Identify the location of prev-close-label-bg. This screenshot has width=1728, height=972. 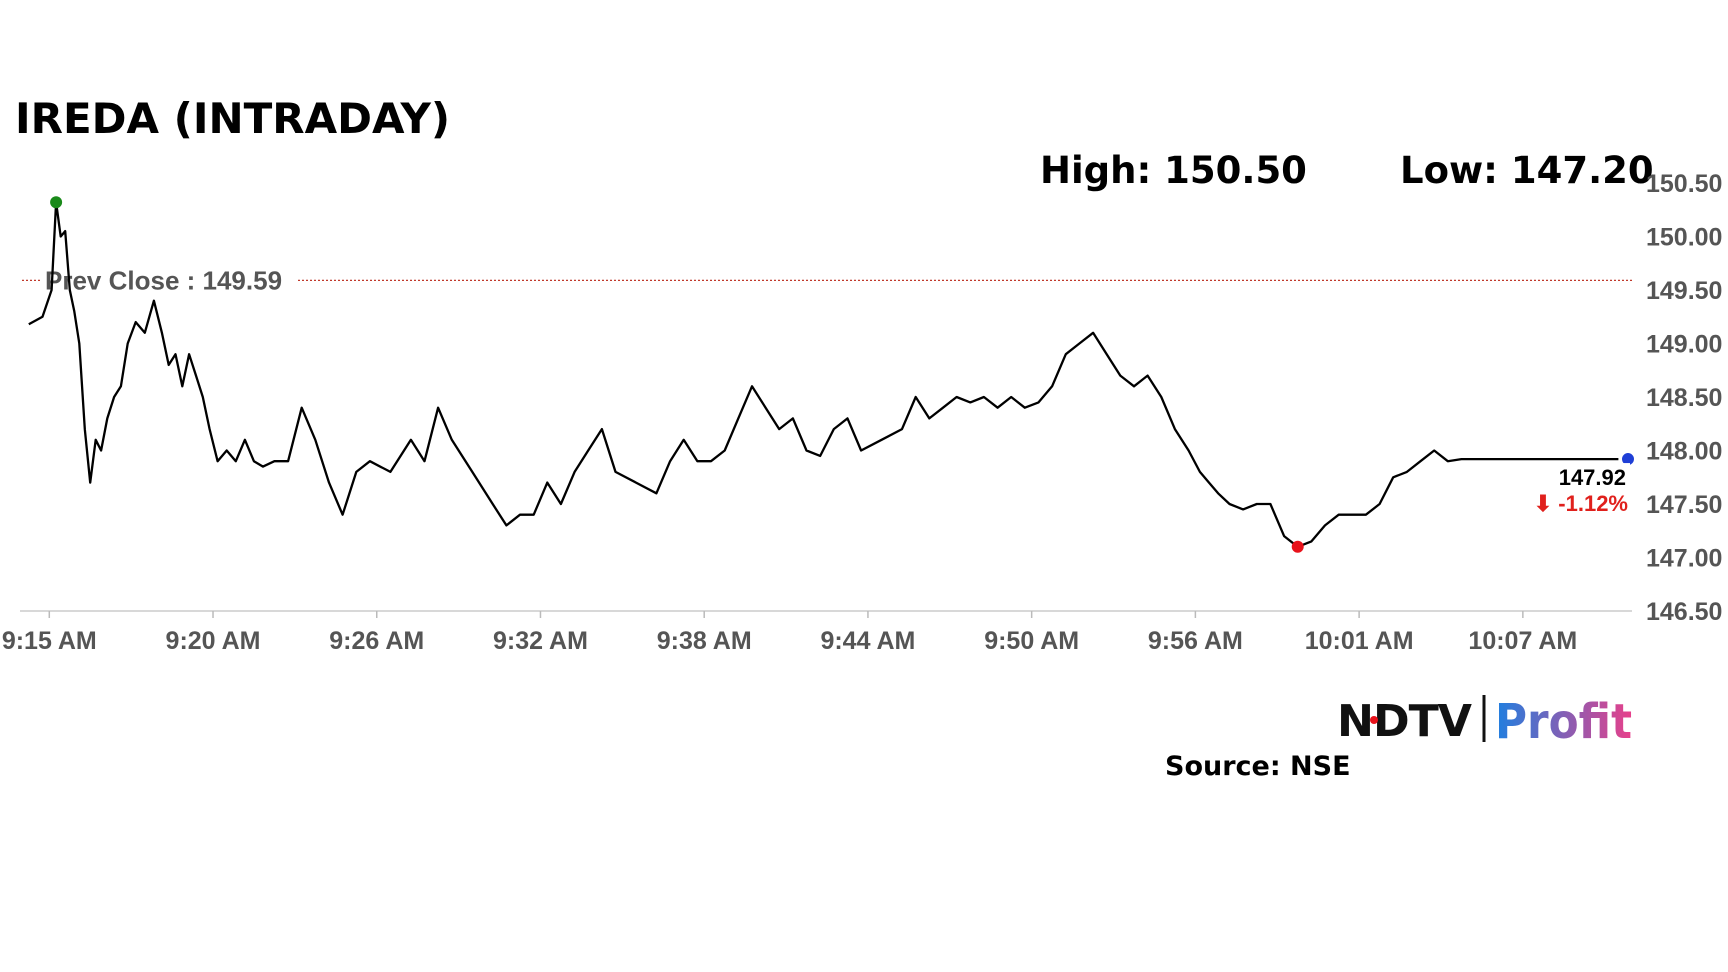
(169, 279).